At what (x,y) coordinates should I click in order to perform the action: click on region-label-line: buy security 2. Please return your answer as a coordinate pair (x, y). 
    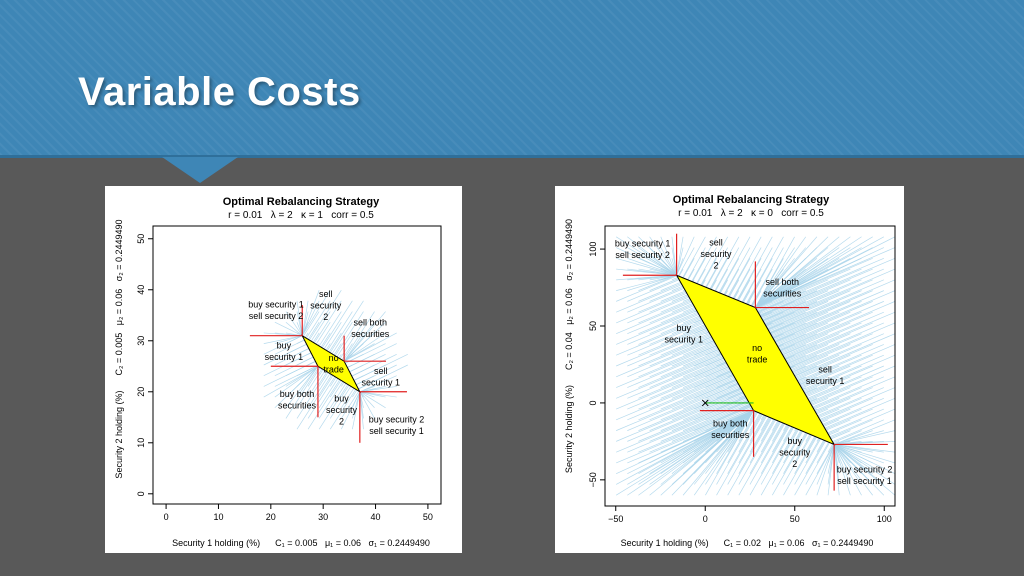
    Looking at the image, I should click on (397, 419).